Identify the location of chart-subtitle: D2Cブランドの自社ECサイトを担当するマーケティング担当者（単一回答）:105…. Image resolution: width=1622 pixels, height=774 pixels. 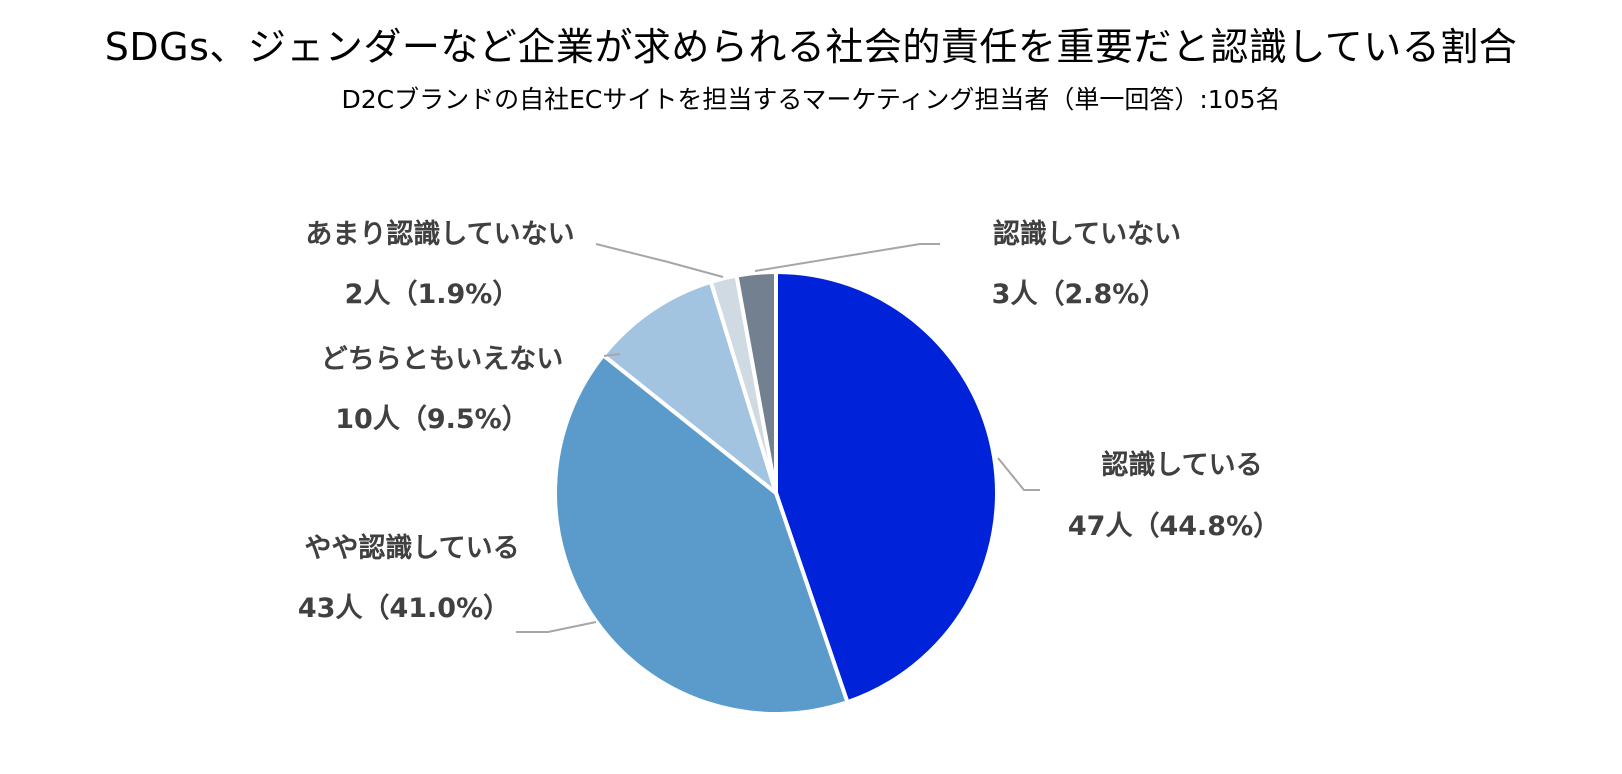
(811, 99).